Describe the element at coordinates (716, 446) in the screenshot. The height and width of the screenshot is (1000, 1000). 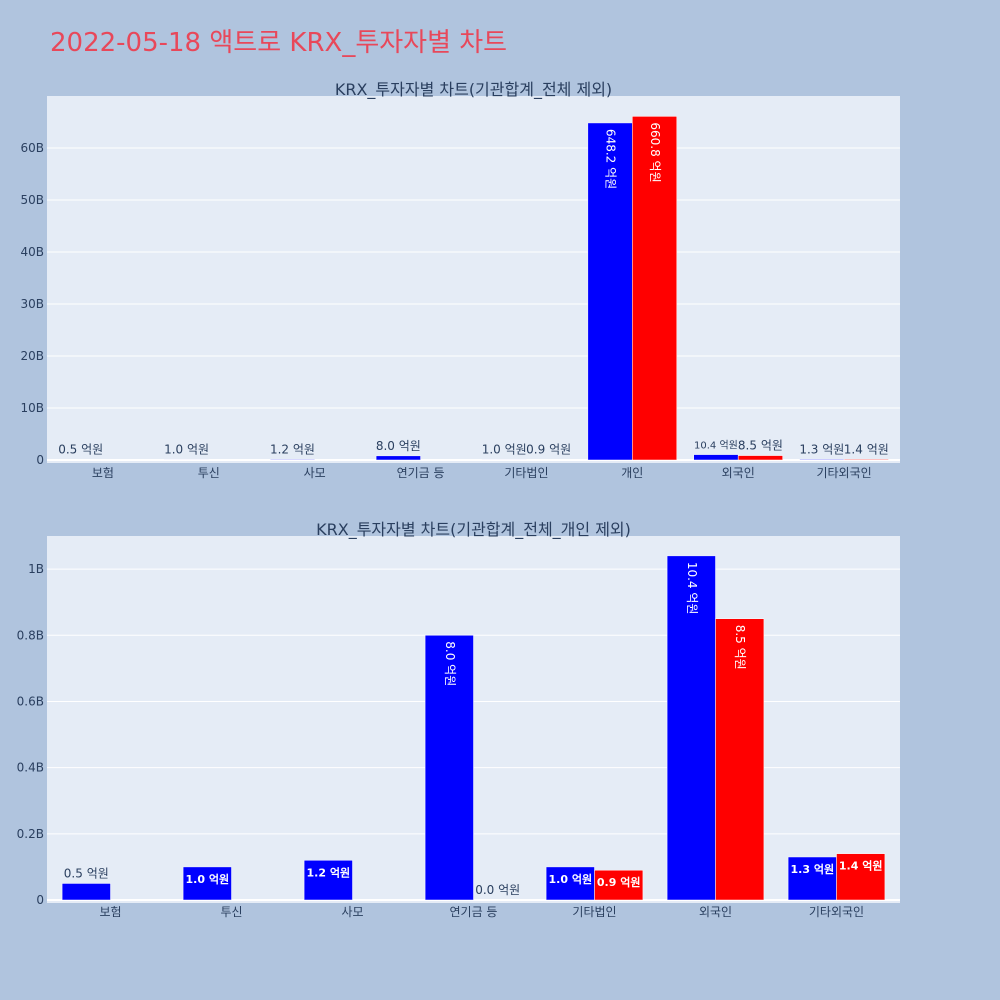
I see `chart1-data-label: 10.4 억원` at that location.